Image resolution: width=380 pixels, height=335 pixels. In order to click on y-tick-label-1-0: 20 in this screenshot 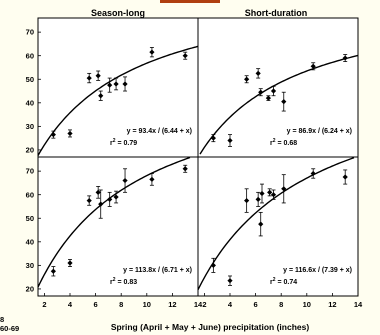, I will do `click(30, 289)`.